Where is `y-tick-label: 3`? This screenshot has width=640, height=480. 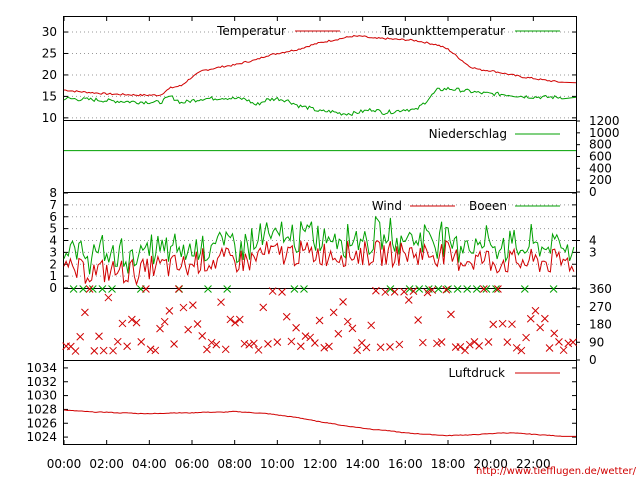
y-tick-label: 3 is located at coordinates (53, 252).